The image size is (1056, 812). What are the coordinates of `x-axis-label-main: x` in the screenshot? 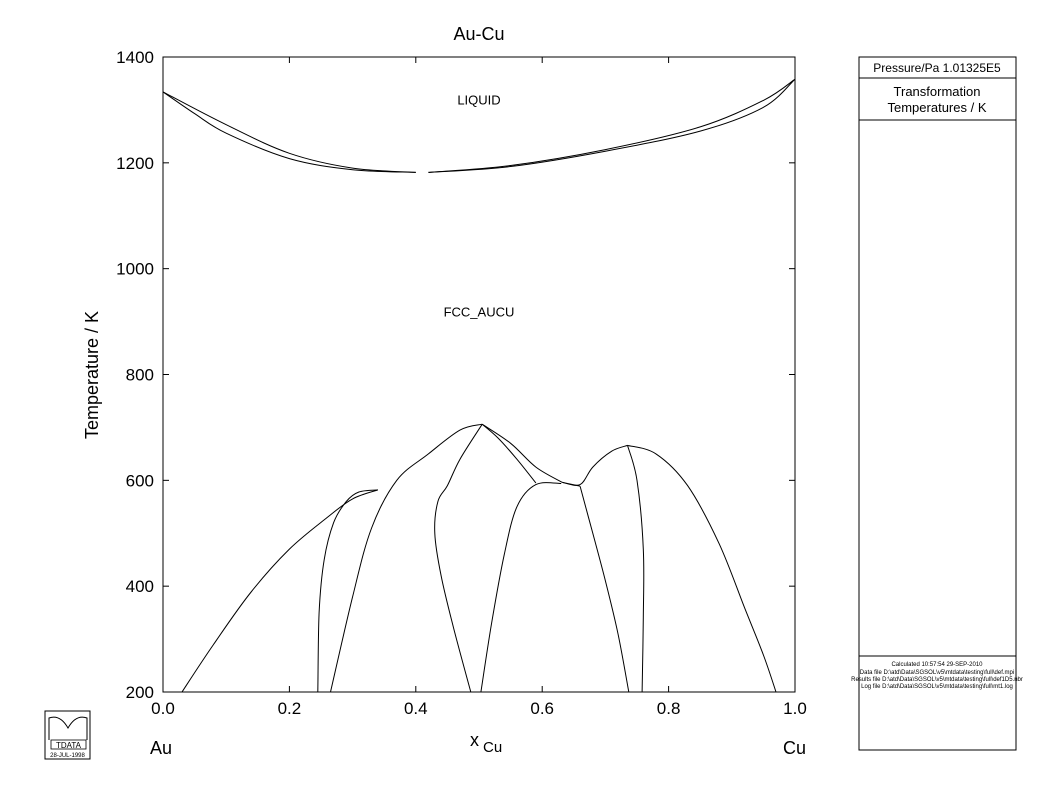 It's located at (474, 740).